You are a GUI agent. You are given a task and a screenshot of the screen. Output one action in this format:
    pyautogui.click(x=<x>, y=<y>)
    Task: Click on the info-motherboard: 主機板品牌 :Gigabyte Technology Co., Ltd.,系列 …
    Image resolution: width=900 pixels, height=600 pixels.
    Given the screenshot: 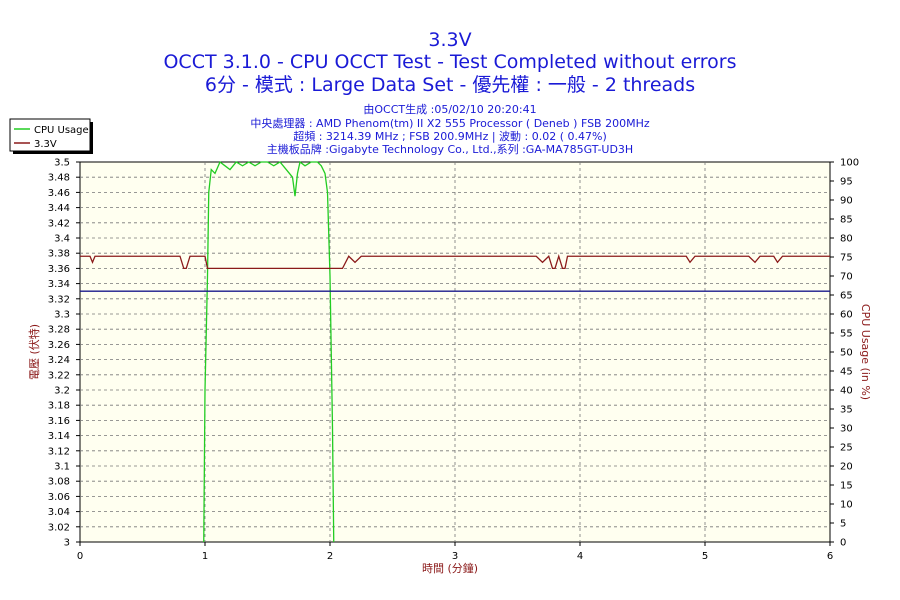 What is the action you would take?
    pyautogui.click(x=450, y=149)
    